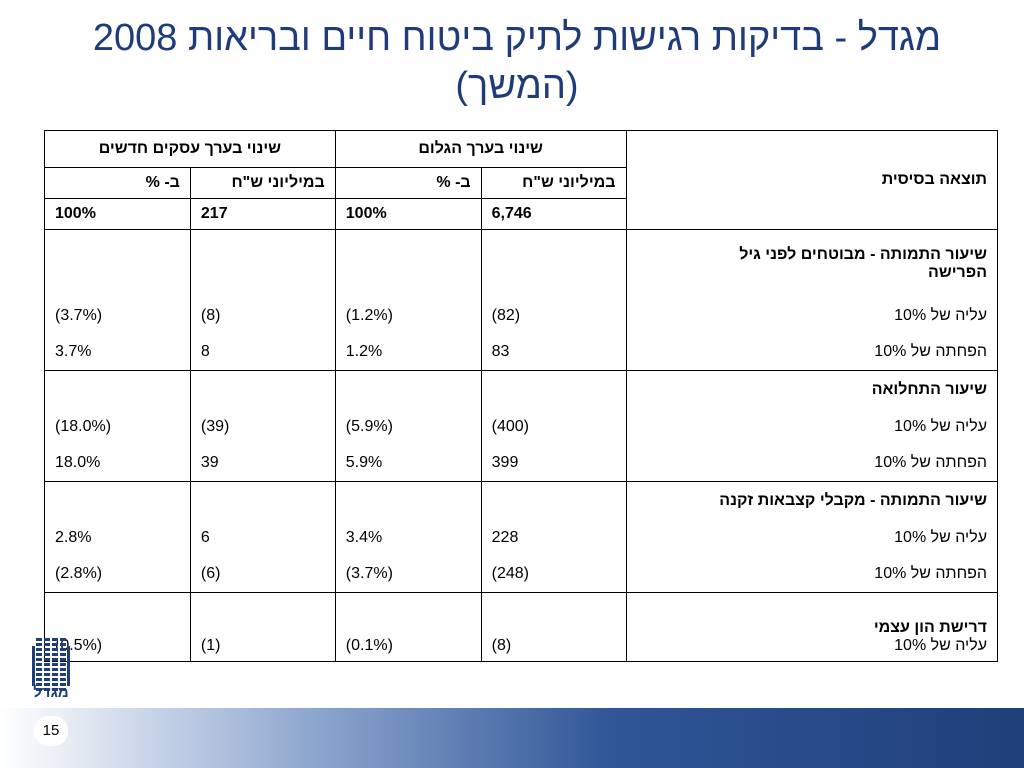 This screenshot has height=768, width=1024. I want to click on table-row: עליה של 10% (400) (5.9%) (39) (18.0%), so click(521, 427).